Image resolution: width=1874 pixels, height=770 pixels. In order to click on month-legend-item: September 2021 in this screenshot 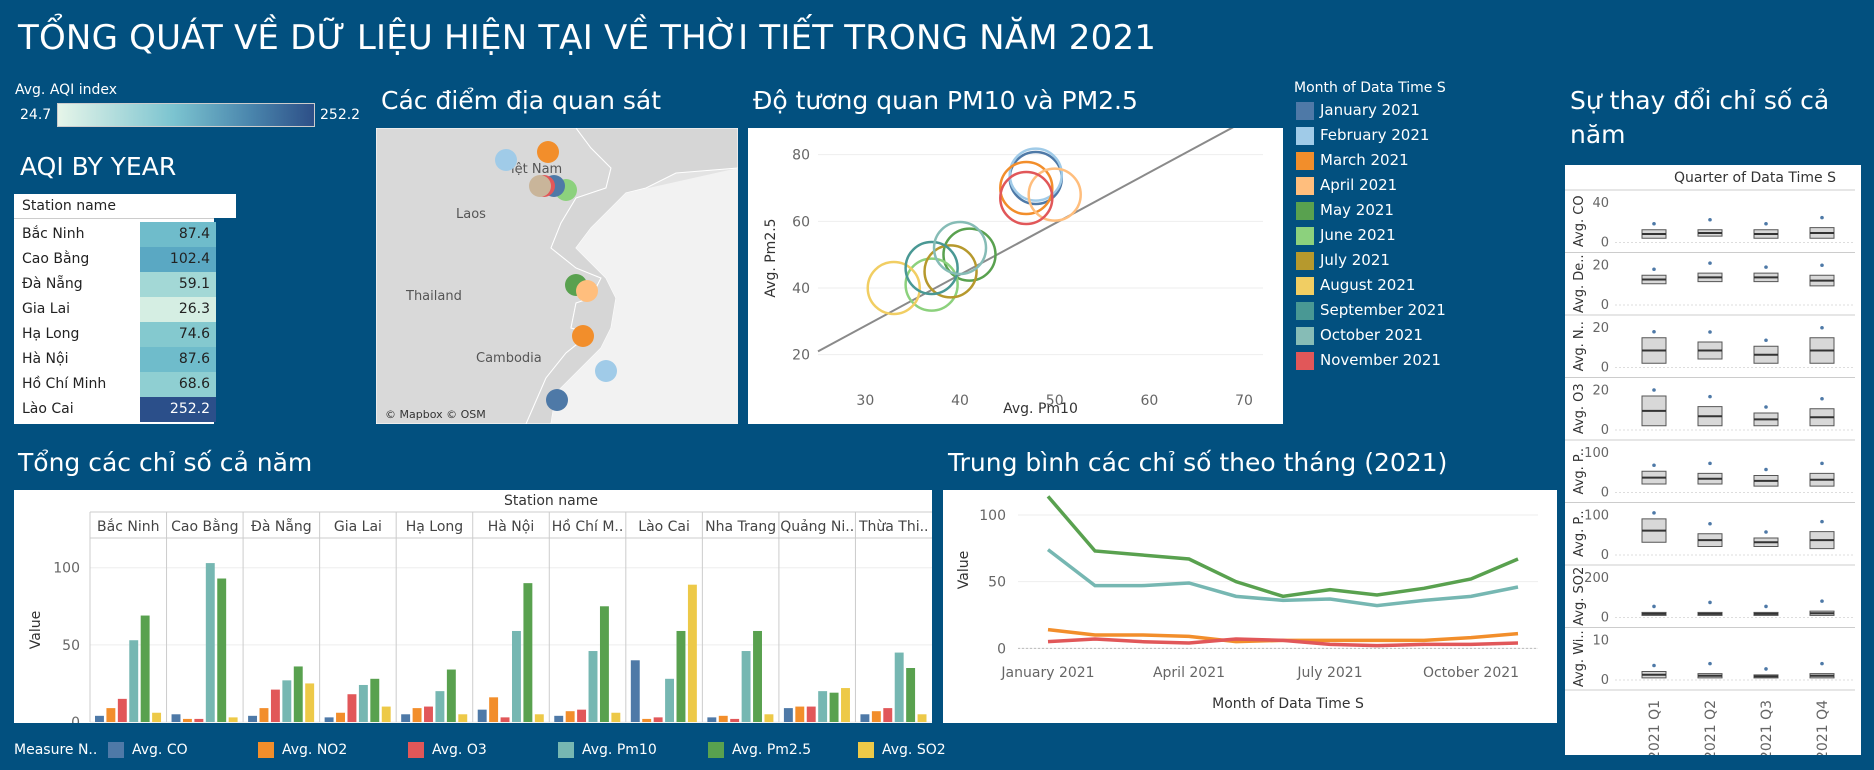, I will do `click(1371, 310)`.